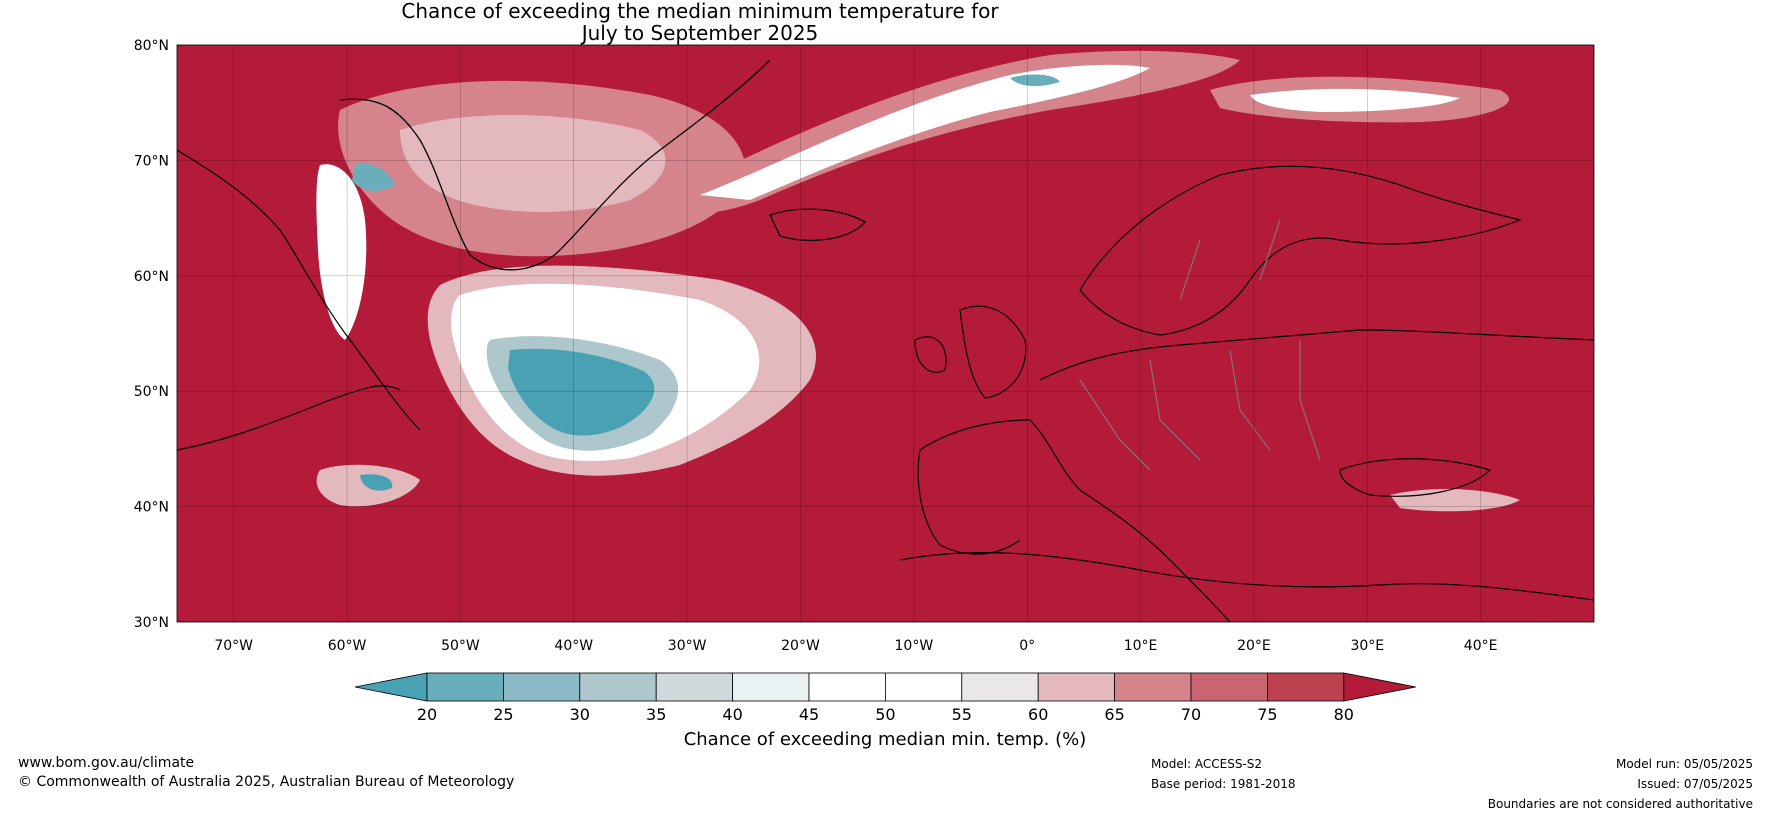  I want to click on website-link: www.bom.gov.au/climate, so click(106, 763).